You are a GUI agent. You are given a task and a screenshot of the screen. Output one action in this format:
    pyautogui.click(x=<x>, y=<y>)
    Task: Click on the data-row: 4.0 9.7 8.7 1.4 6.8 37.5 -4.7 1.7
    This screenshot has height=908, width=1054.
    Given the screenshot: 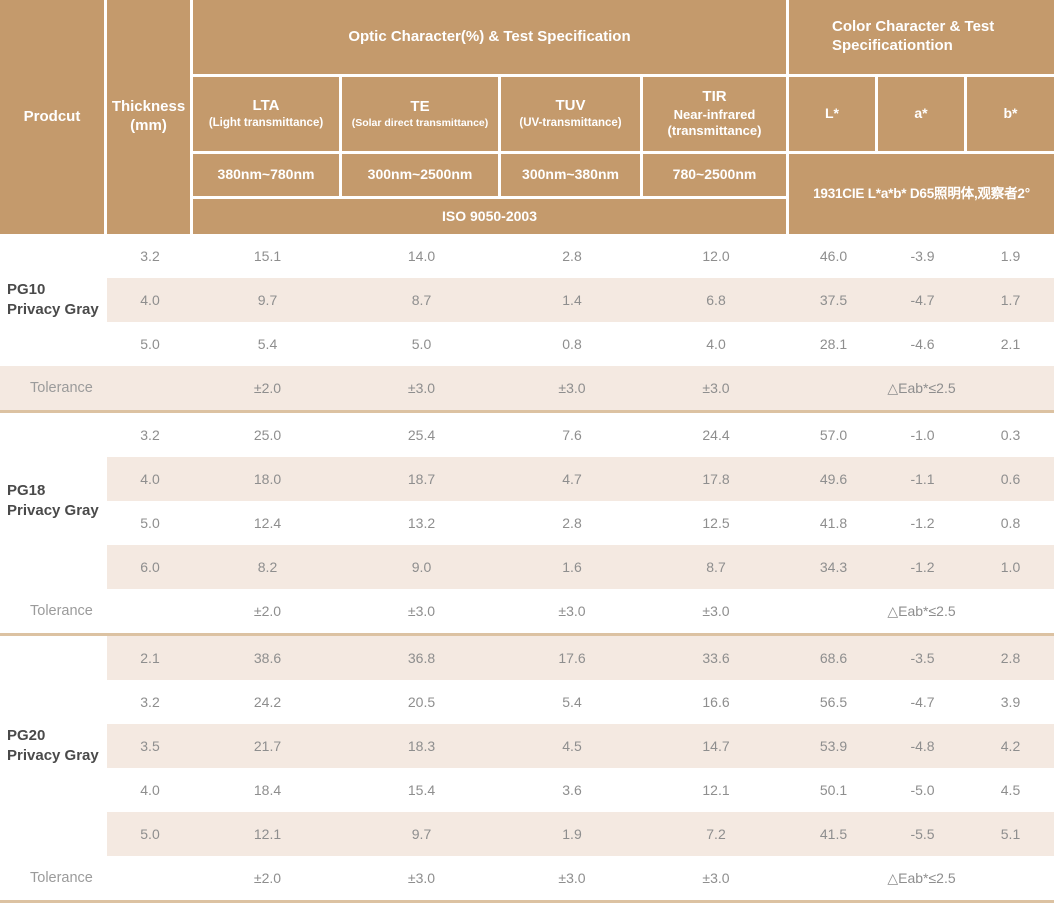 What is the action you would take?
    pyautogui.click(x=527, y=300)
    